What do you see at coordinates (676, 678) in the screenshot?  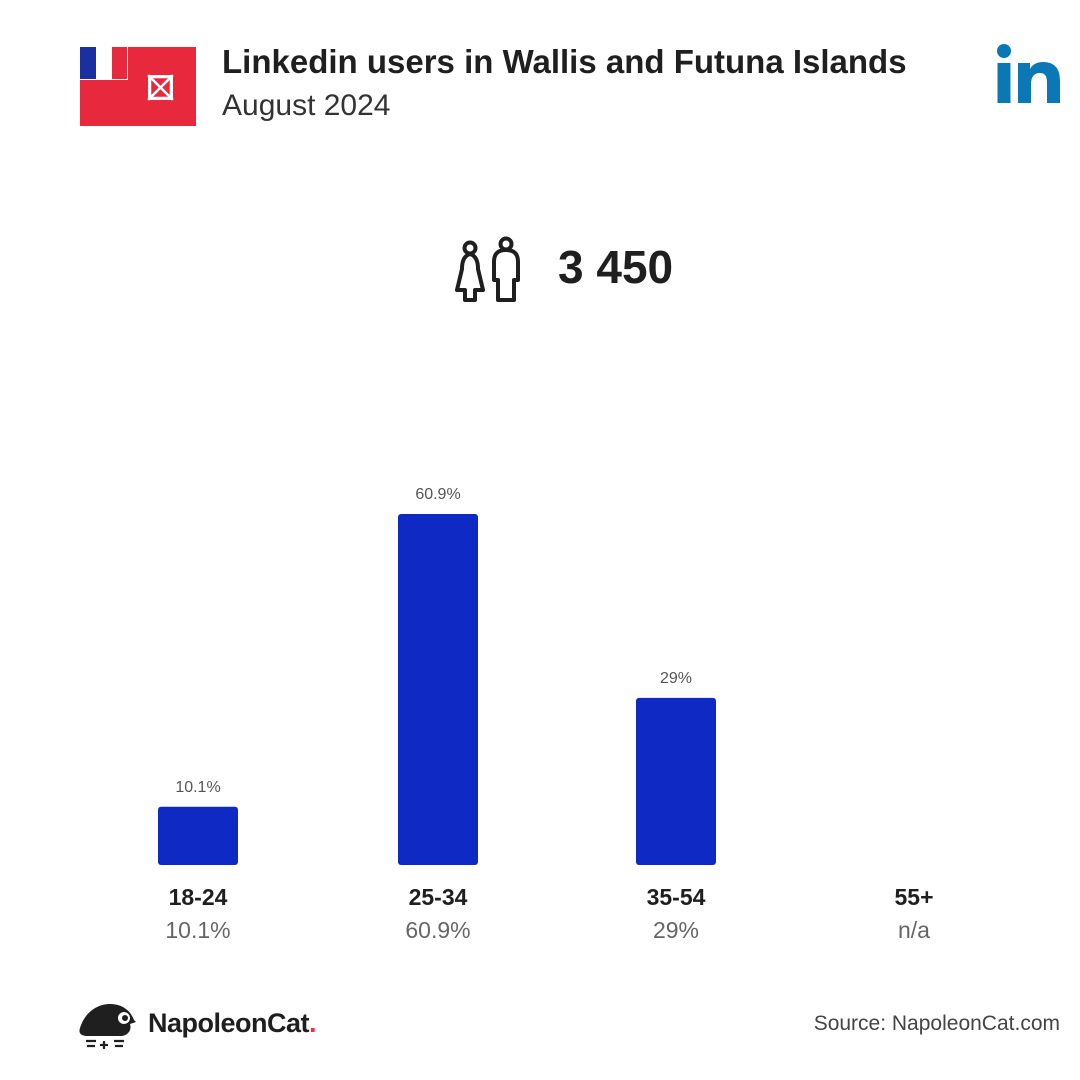 I see `bar-value-label: 29%` at bounding box center [676, 678].